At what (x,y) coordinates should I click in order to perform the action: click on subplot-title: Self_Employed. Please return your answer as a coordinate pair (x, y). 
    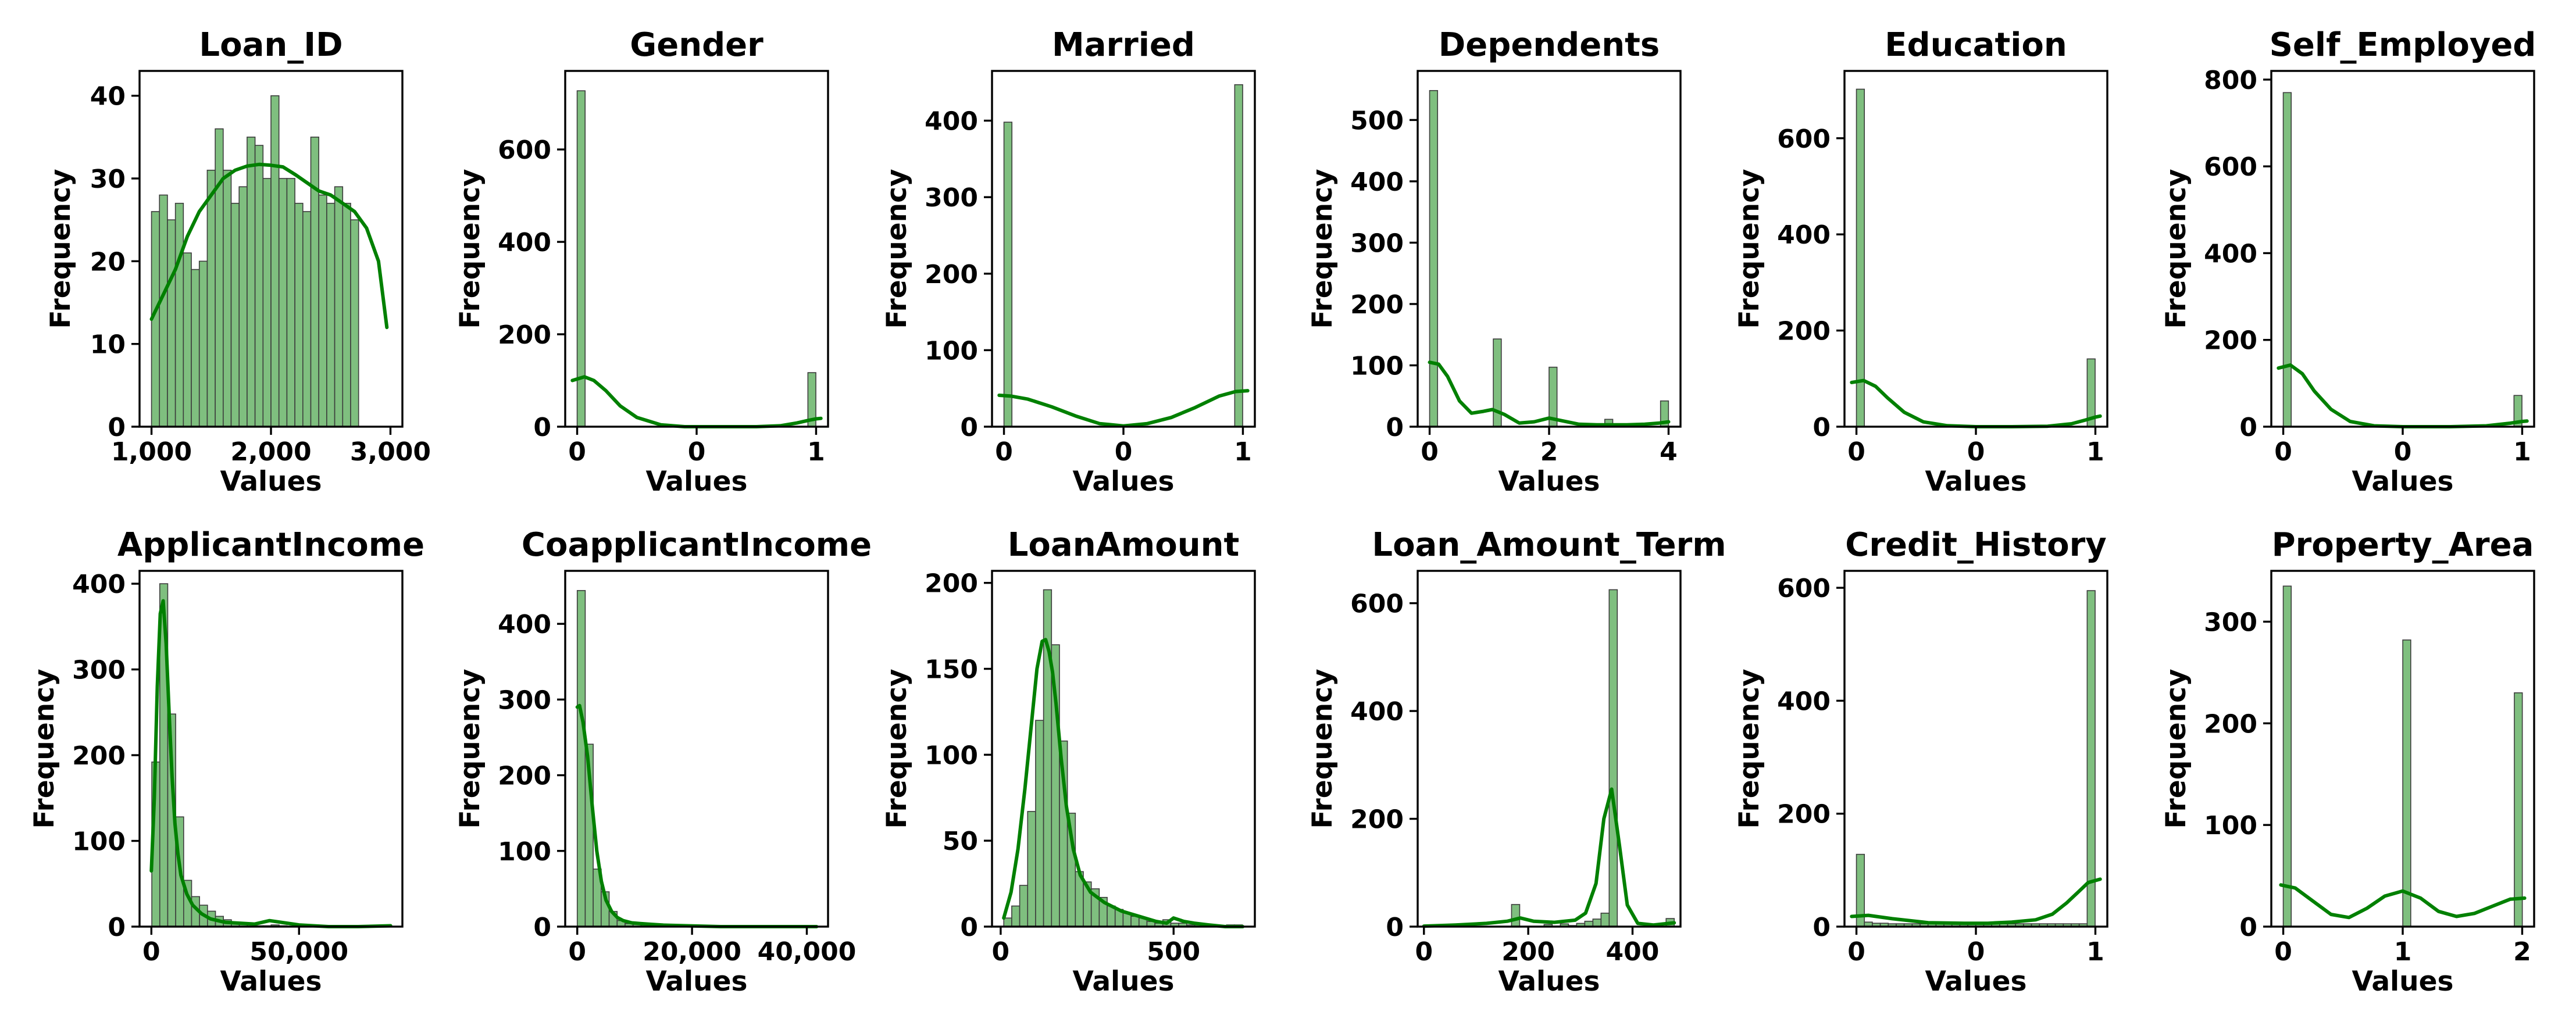
    Looking at the image, I should click on (2403, 45).